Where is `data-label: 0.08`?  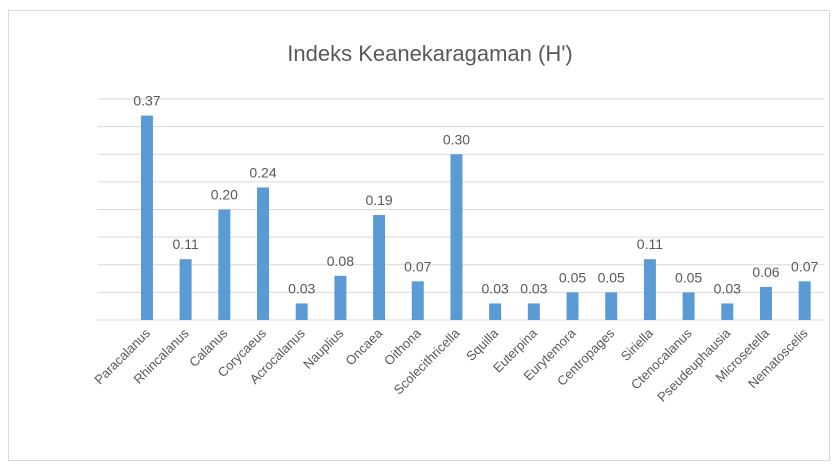
data-label: 0.08 is located at coordinates (340, 261).